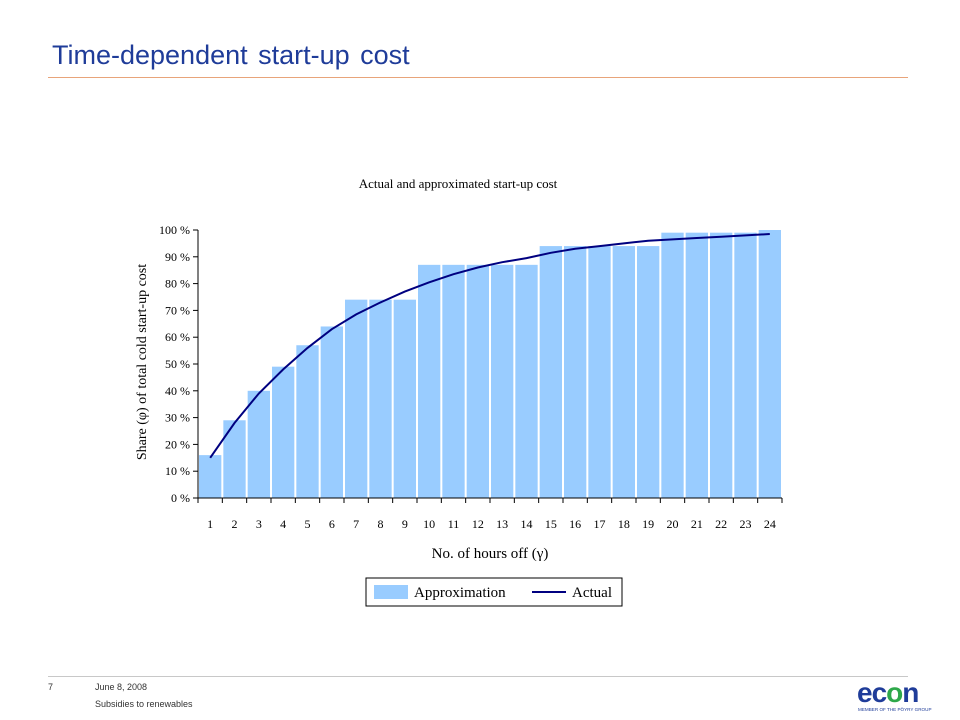  What do you see at coordinates (600, 524) in the screenshot?
I see `x-tick-label: 17` at bounding box center [600, 524].